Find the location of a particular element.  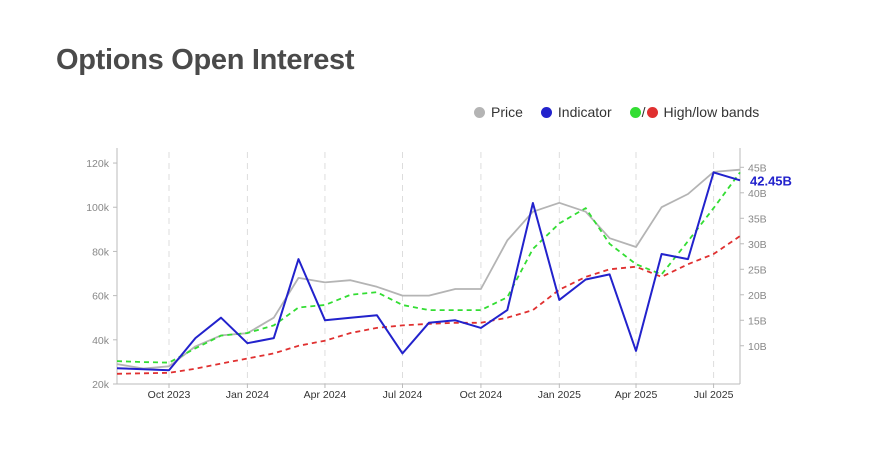

x-tick-label: Oct 2023 is located at coordinates (169, 395).